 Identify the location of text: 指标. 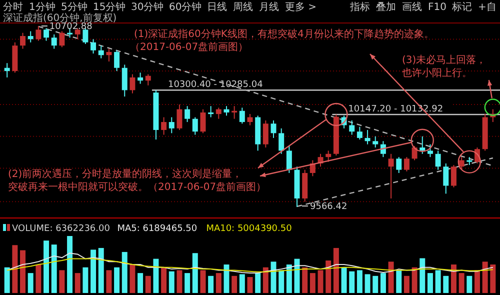
(359, 7).